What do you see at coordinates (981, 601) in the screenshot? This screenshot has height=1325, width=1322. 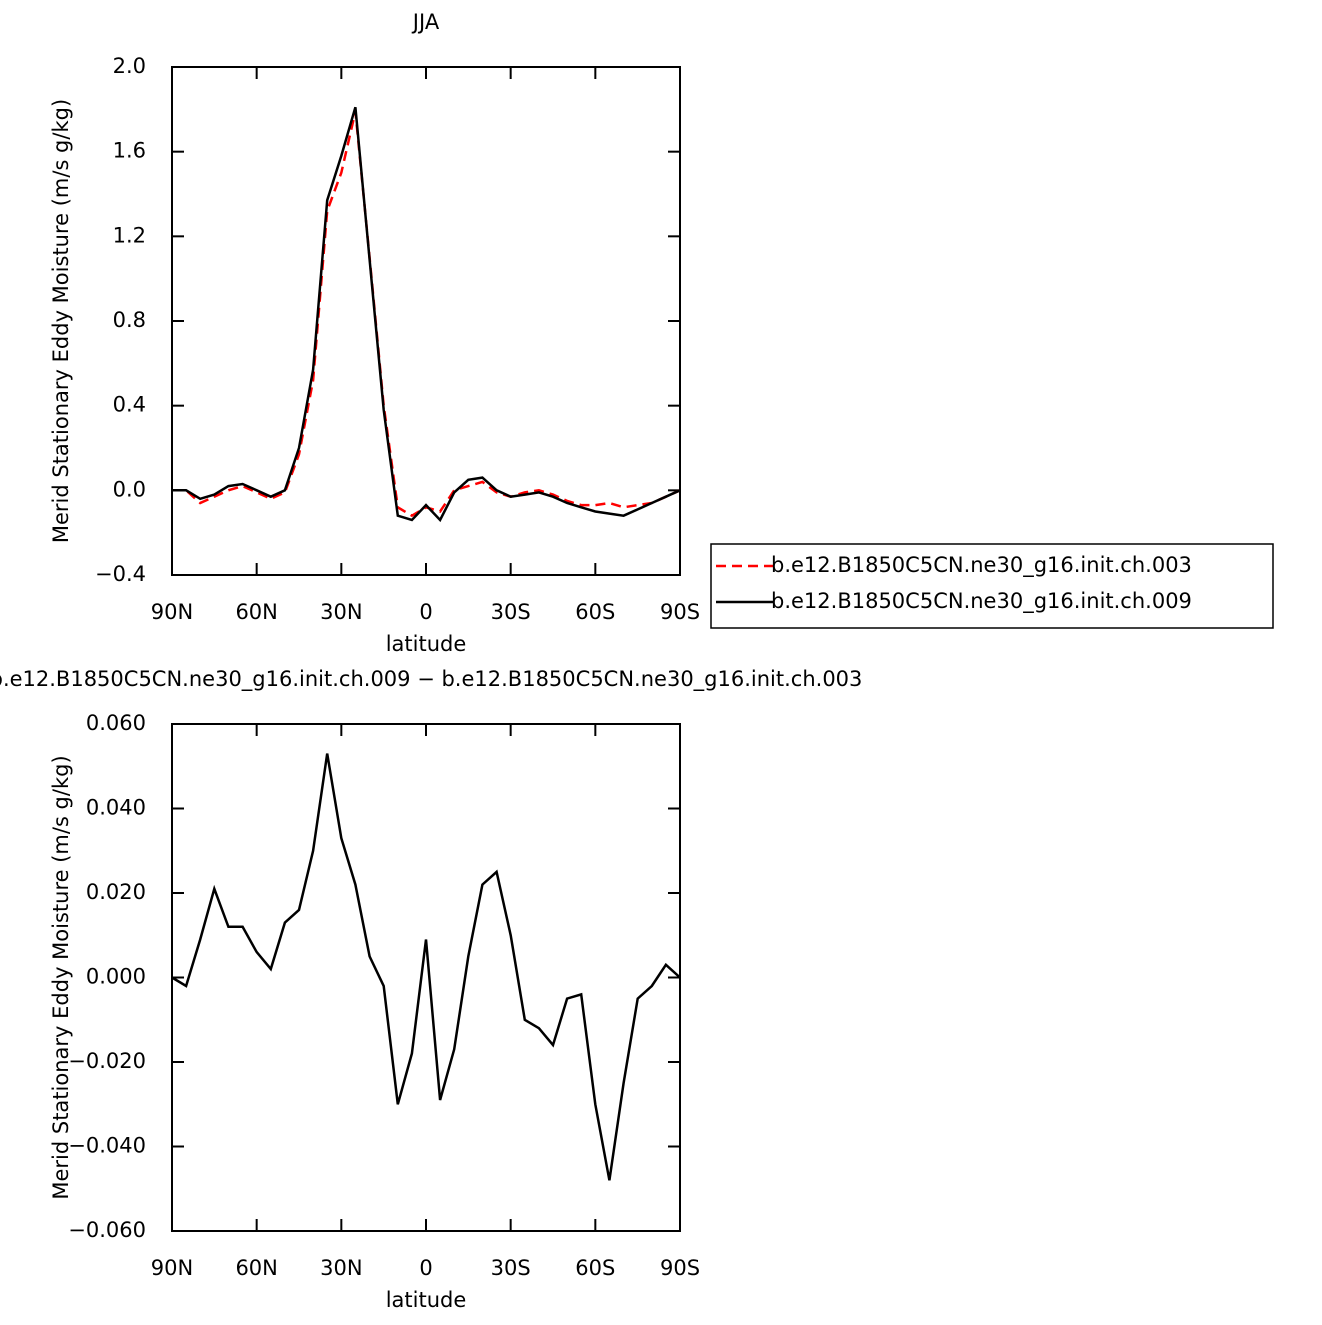 I see `legend-label: b.e12.B1850C5CN.ne30_g16.init.ch.009` at bounding box center [981, 601].